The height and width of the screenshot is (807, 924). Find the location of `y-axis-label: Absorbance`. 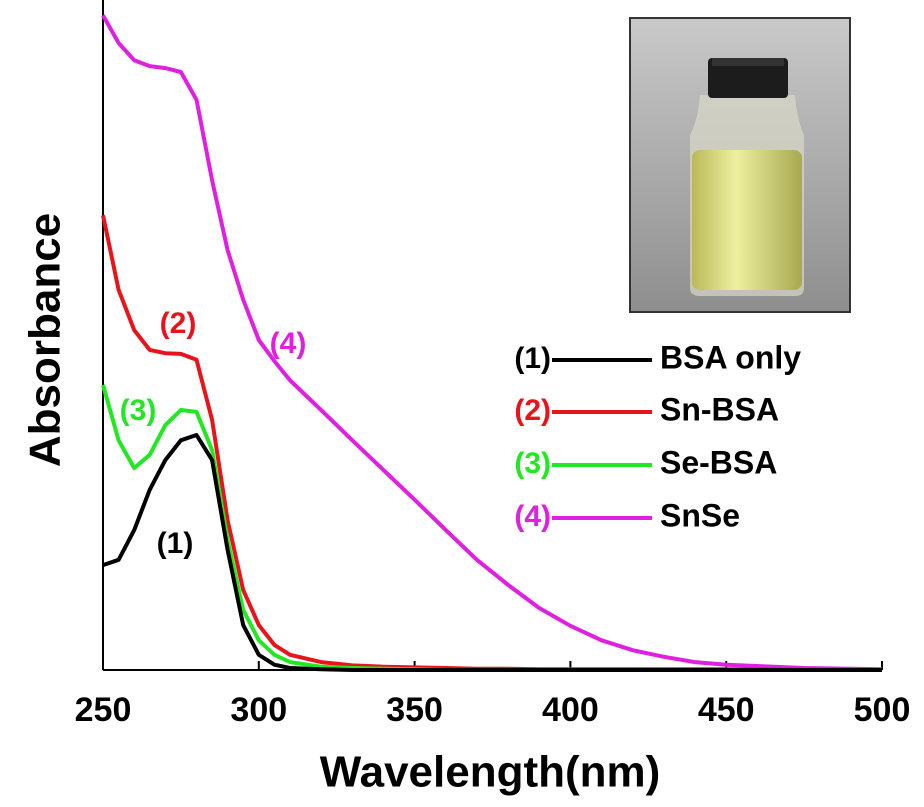

y-axis-label: Absorbance is located at coordinates (45, 340).